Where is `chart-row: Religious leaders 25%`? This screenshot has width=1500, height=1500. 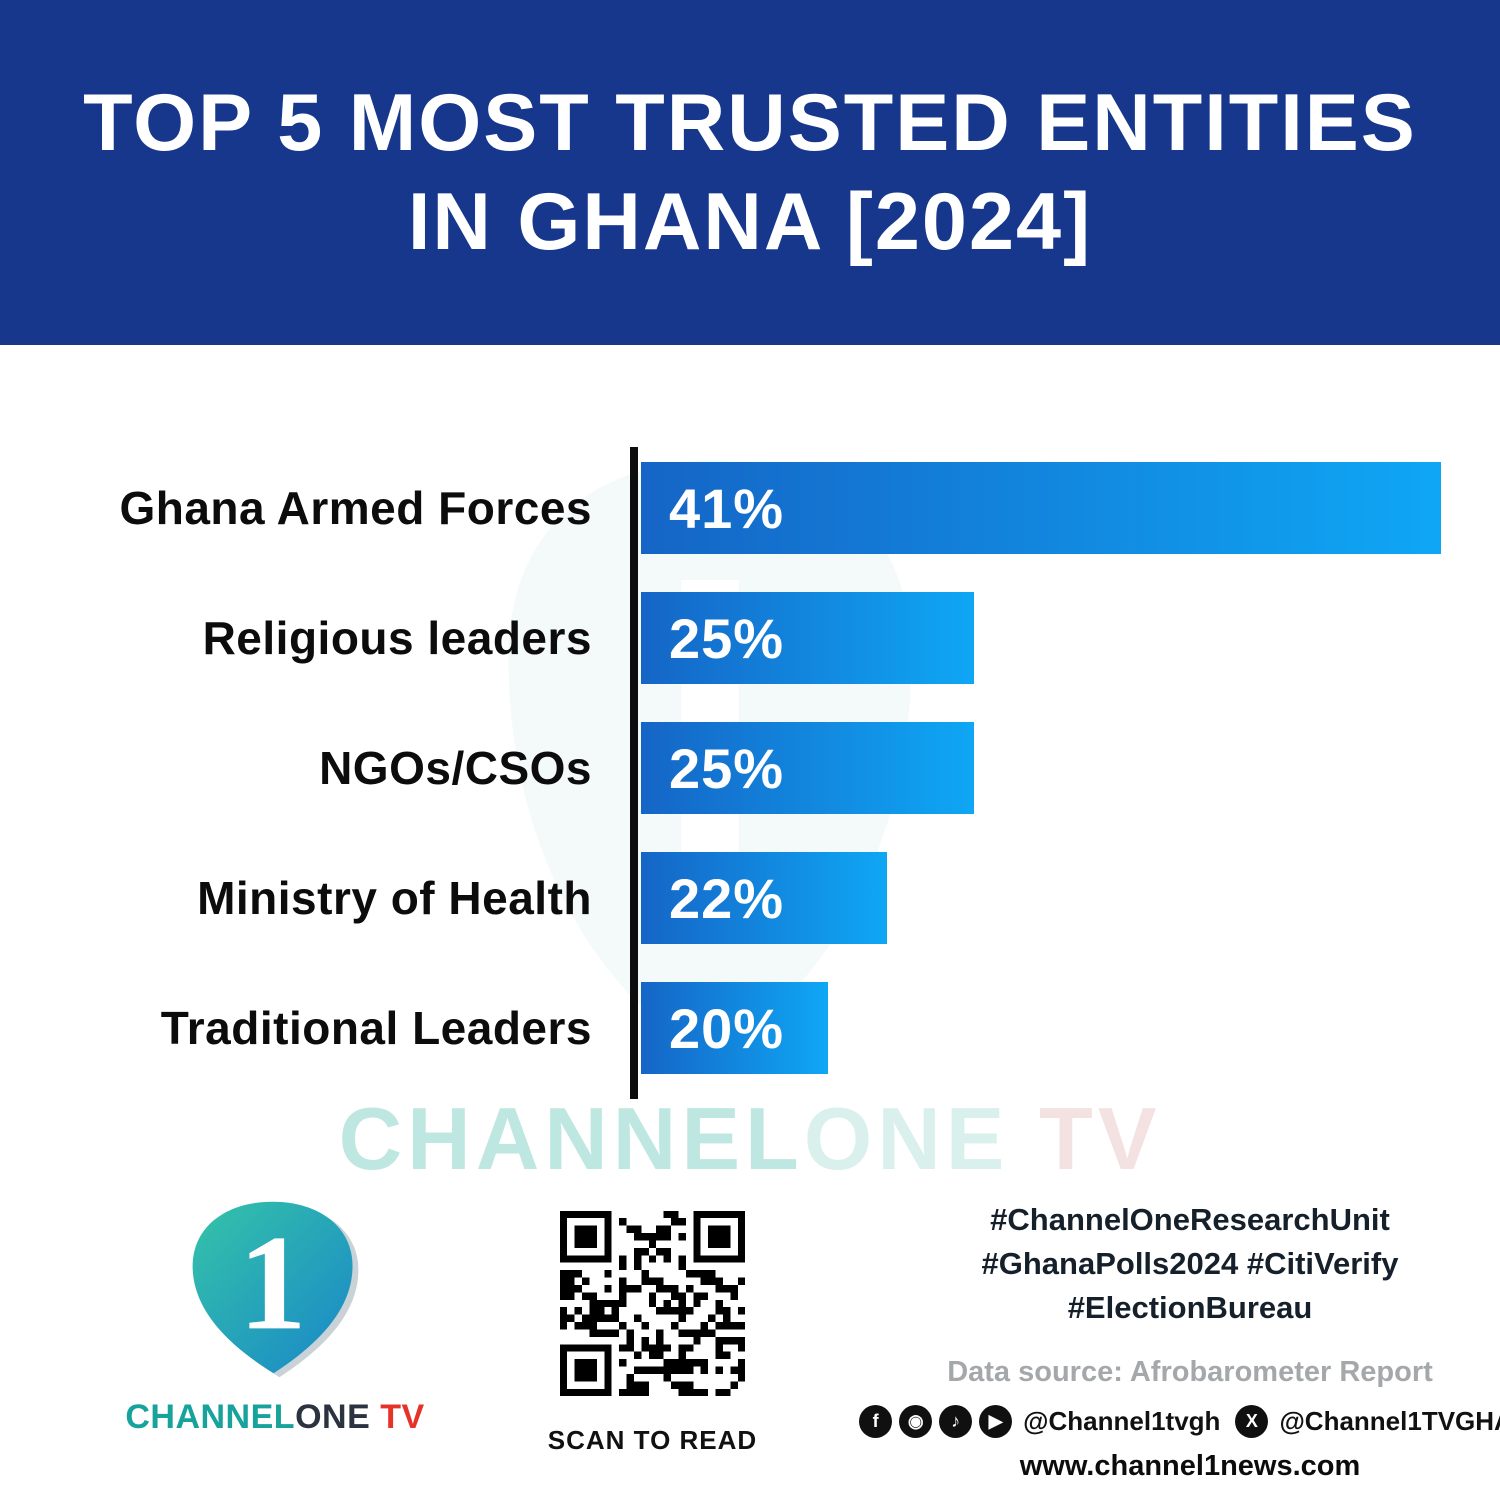
chart-row: Religious leaders 25% is located at coordinates (750, 638).